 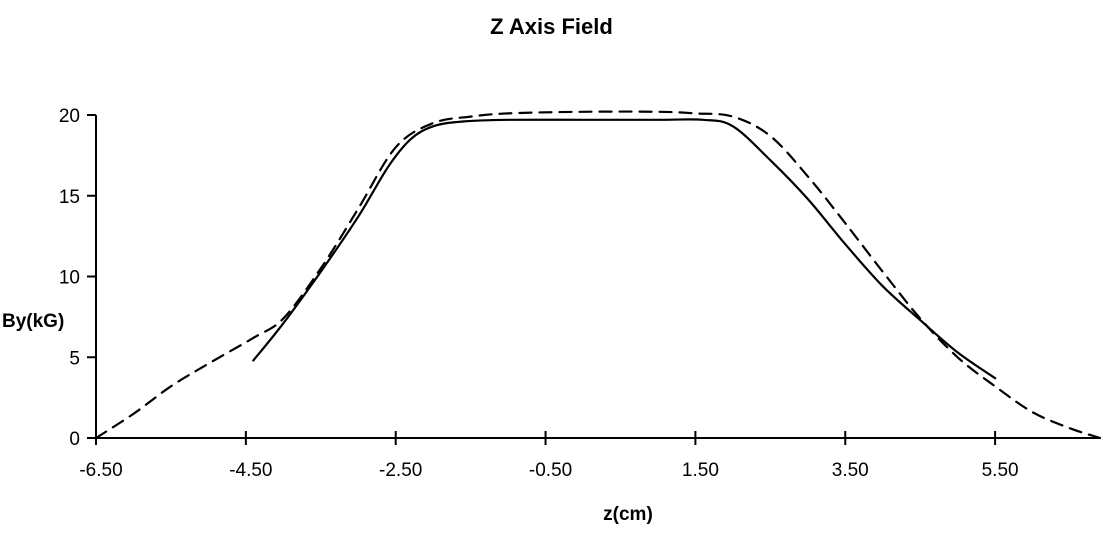 What do you see at coordinates (74, 358) in the screenshot?
I see `y-tick-label: 5` at bounding box center [74, 358].